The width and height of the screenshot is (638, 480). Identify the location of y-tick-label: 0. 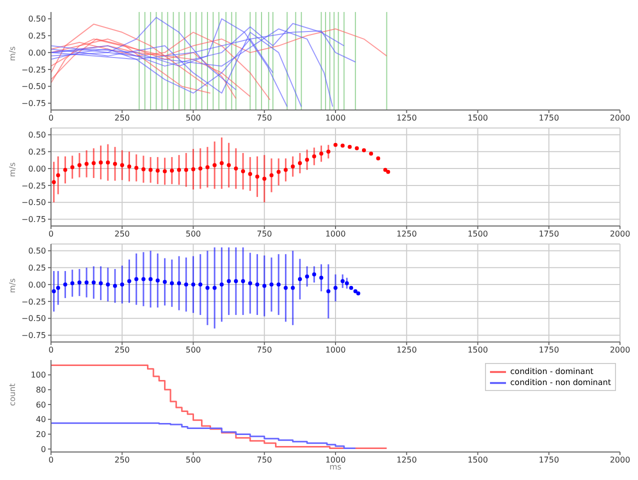
(43, 449).